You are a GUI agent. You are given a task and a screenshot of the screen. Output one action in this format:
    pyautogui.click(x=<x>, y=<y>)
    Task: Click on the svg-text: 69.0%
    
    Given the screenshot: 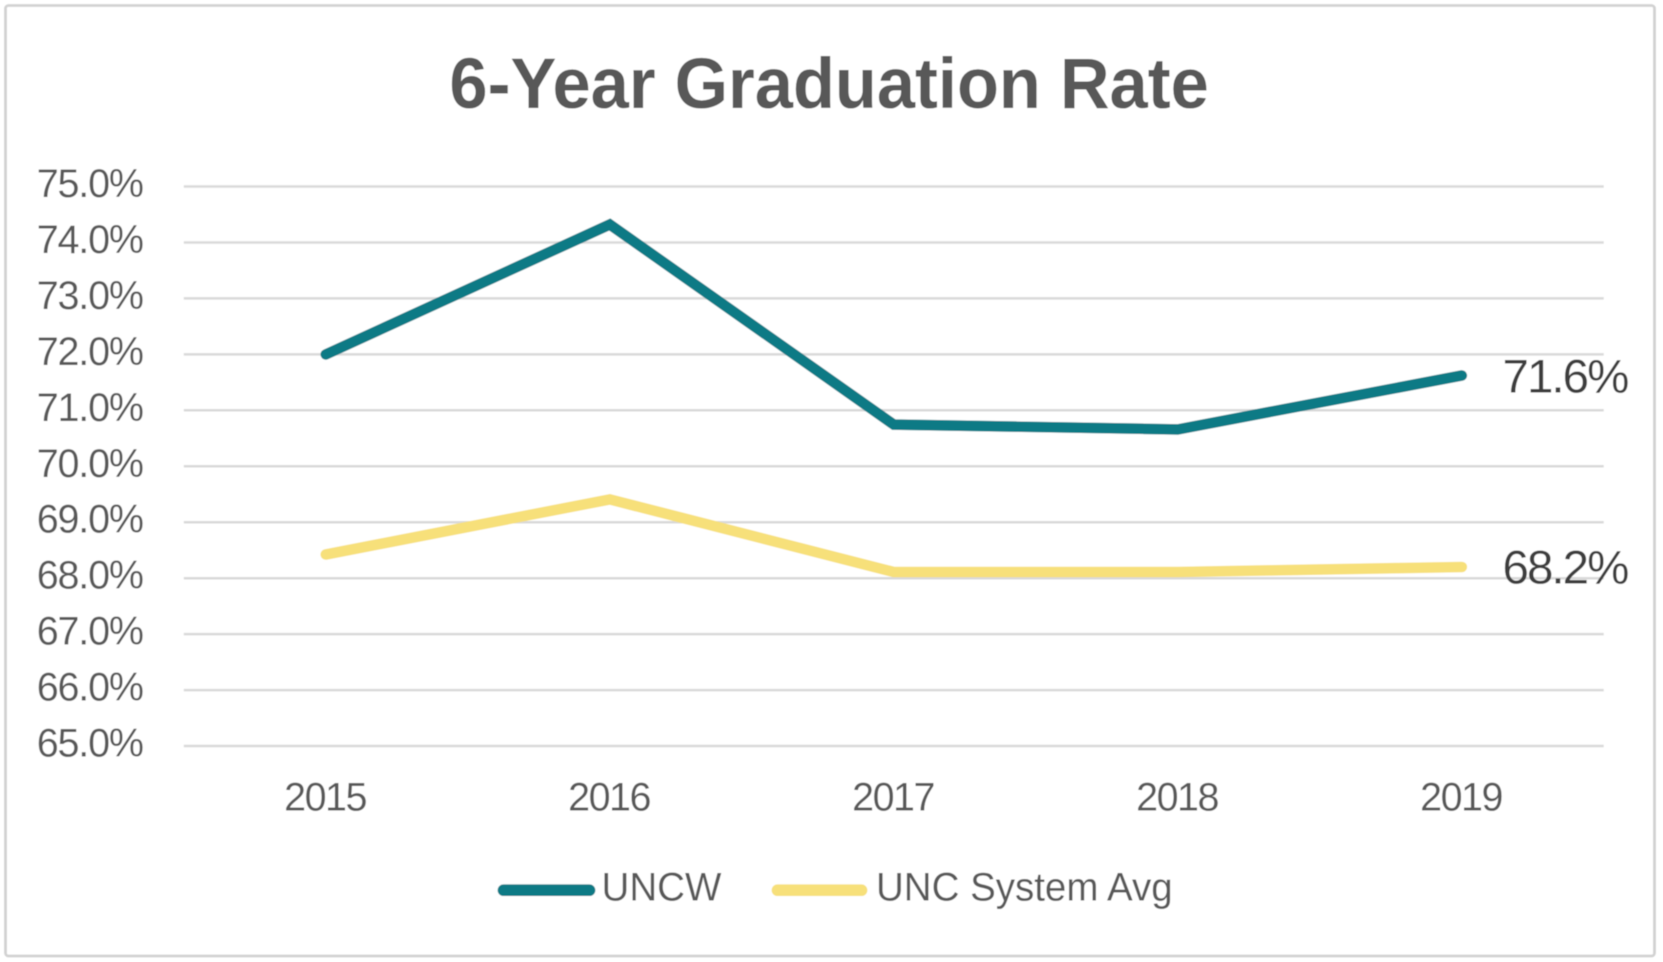 What is the action you would take?
    pyautogui.click(x=90, y=520)
    